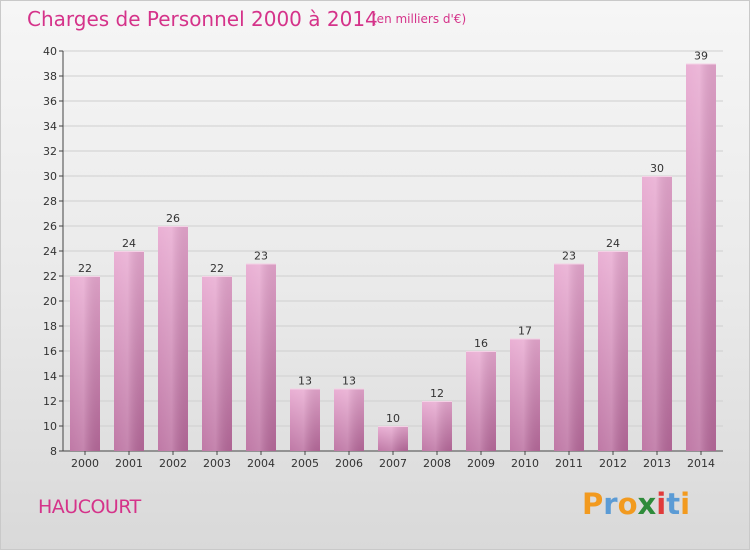 The image size is (750, 551). Describe the element at coordinates (673, 504) in the screenshot. I see `logo-letter: t` at that location.